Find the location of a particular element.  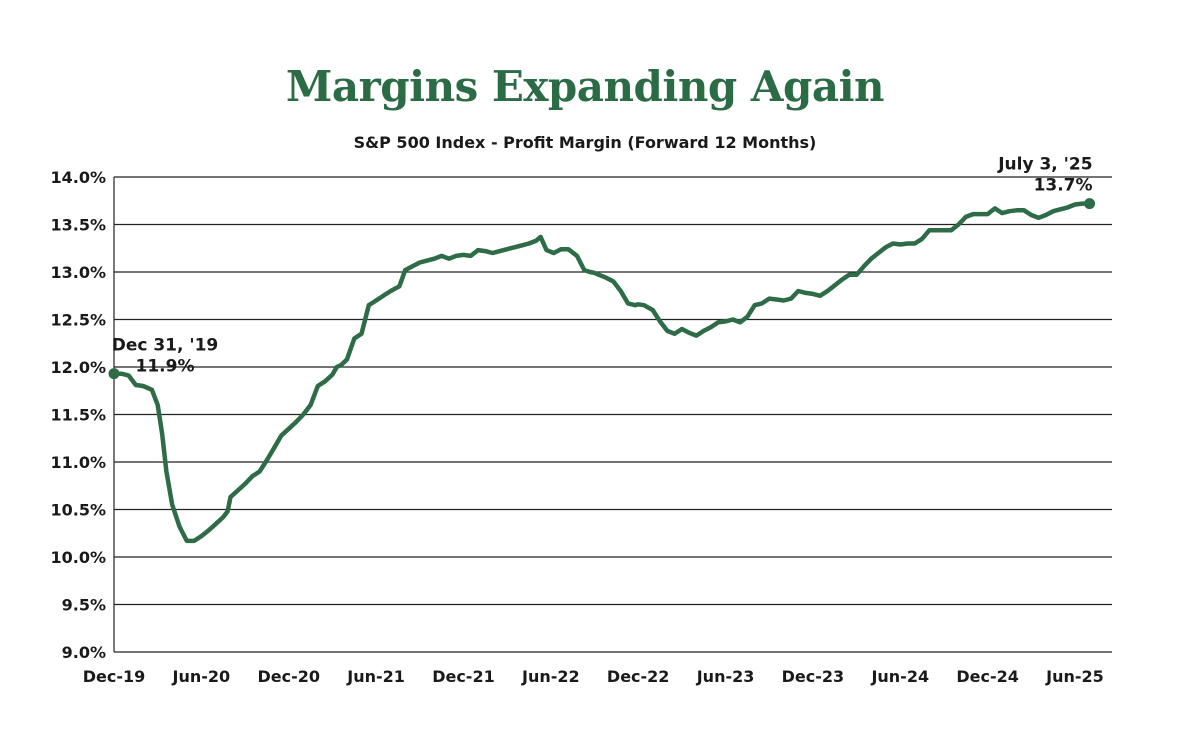

x-tick-label: Dec-21 is located at coordinates (463, 676).